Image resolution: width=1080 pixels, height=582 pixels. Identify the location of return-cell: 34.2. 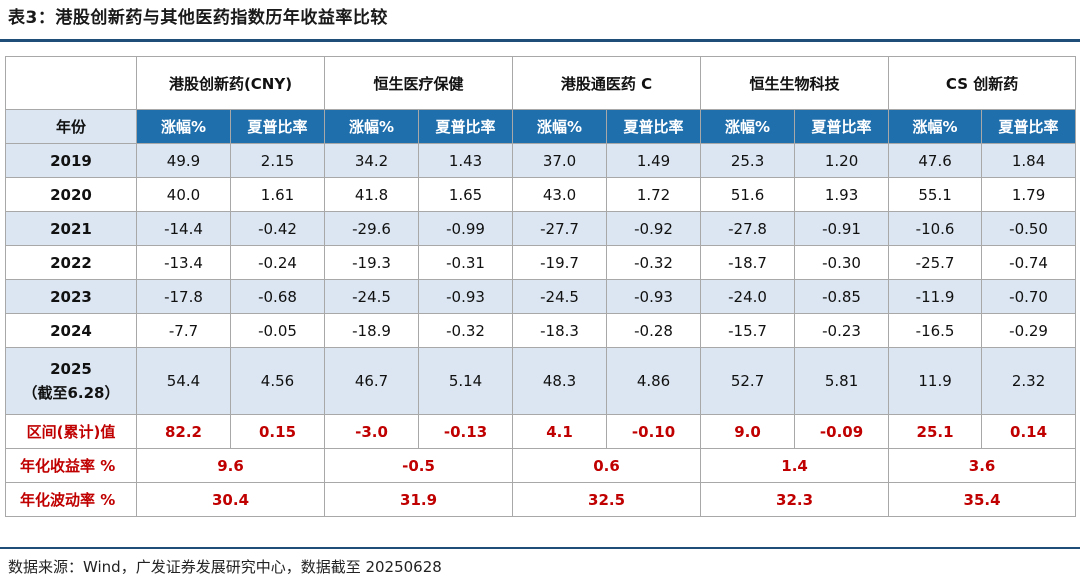
(372, 160).